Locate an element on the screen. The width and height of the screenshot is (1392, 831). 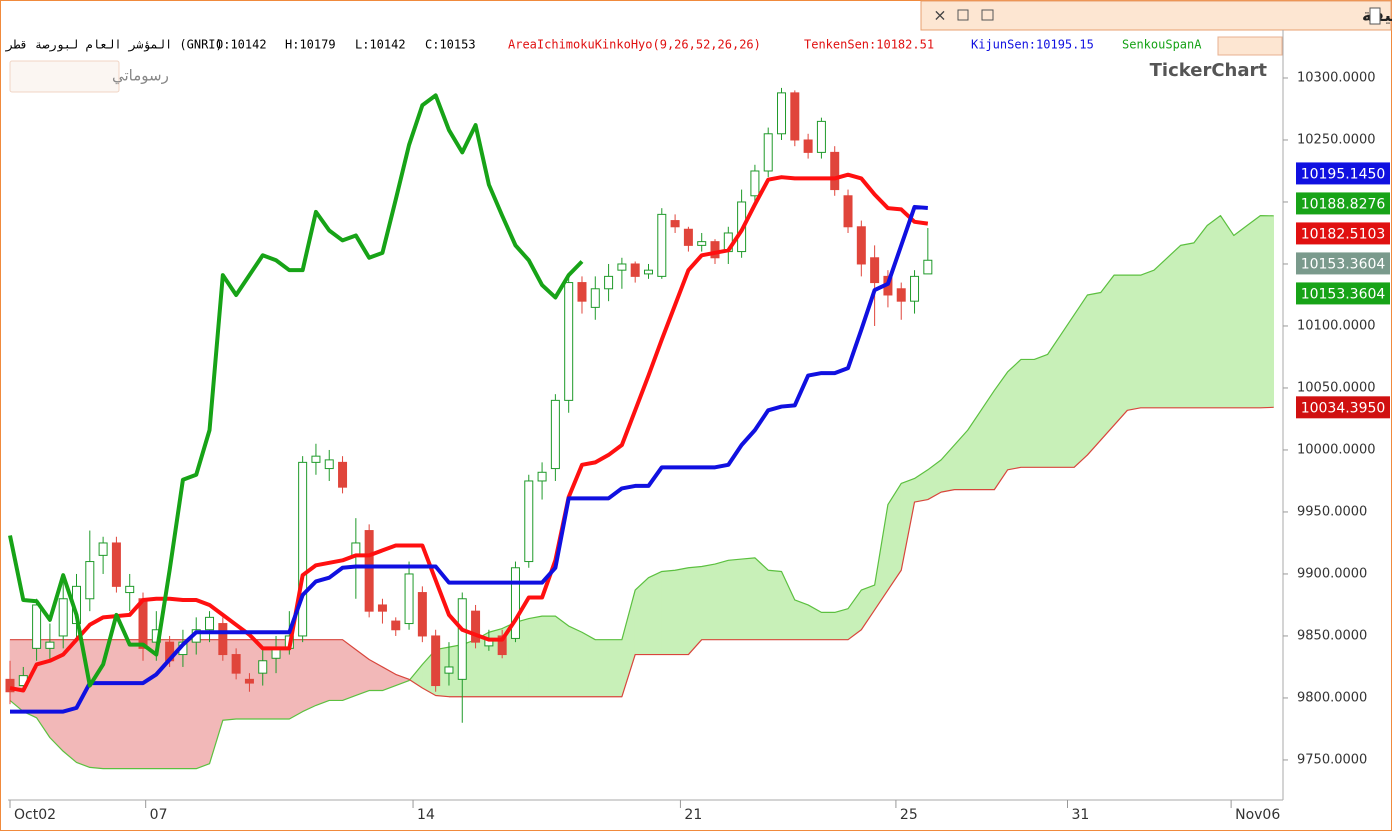
close-button: × is located at coordinates (939, 15).